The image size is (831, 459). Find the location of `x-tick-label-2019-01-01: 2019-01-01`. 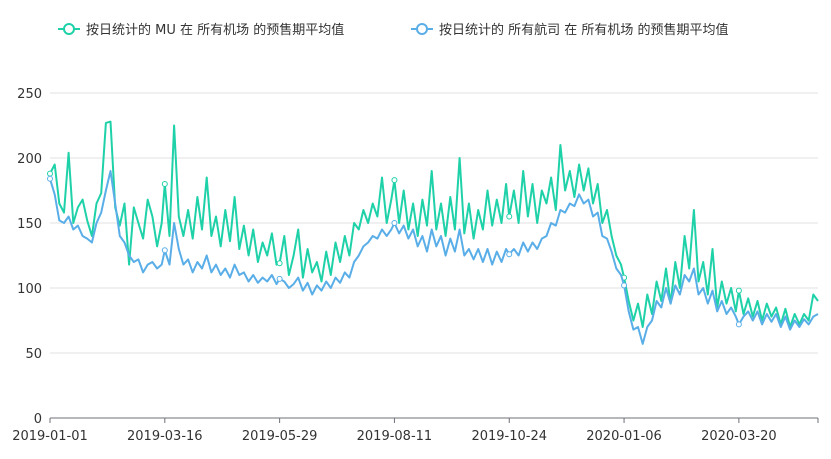

x-tick-label-2019-01-01: 2019-01-01 is located at coordinates (50, 436).